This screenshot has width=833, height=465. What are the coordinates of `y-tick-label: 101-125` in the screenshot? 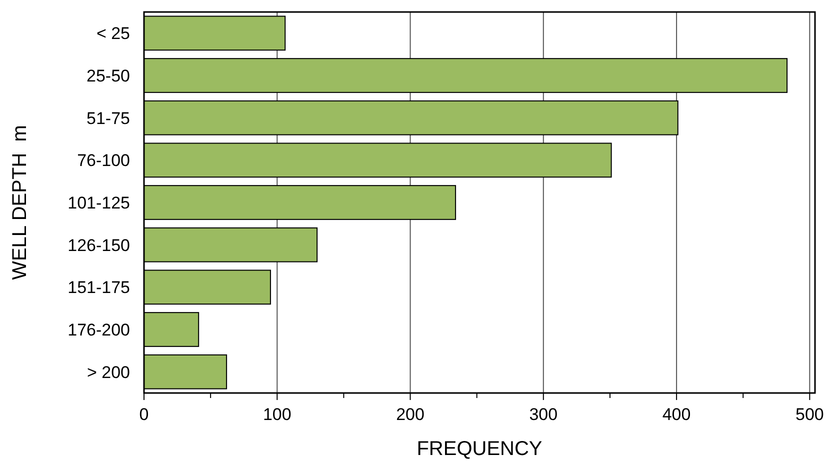 It's located at (99, 202).